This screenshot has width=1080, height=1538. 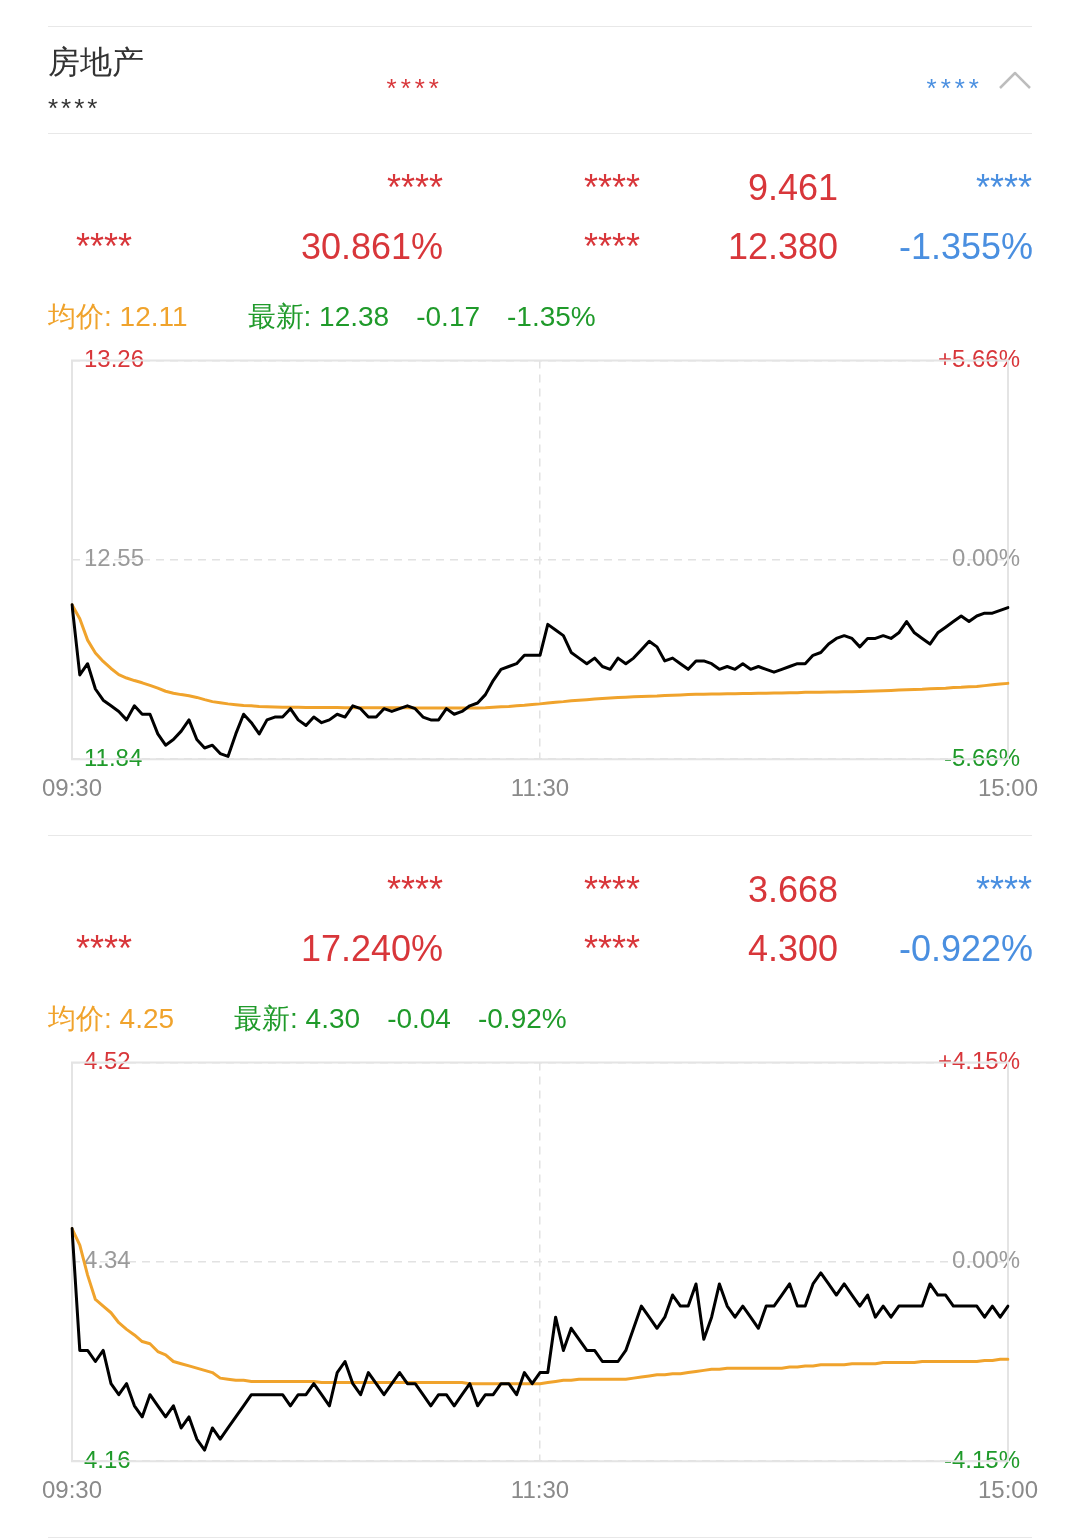 What do you see at coordinates (114, 558) in the screenshot?
I see `y-tick-label: 12.55` at bounding box center [114, 558].